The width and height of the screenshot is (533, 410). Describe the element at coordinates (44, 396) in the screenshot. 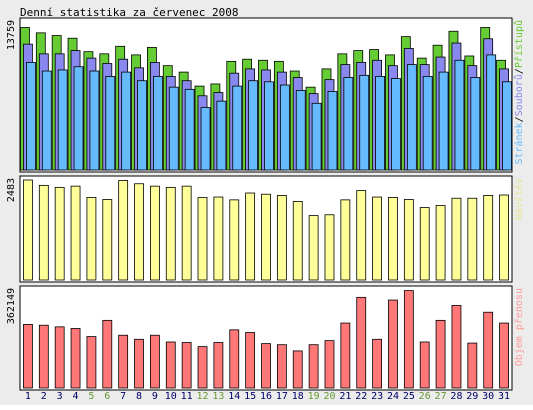

I see `day-label-2: 2` at that location.